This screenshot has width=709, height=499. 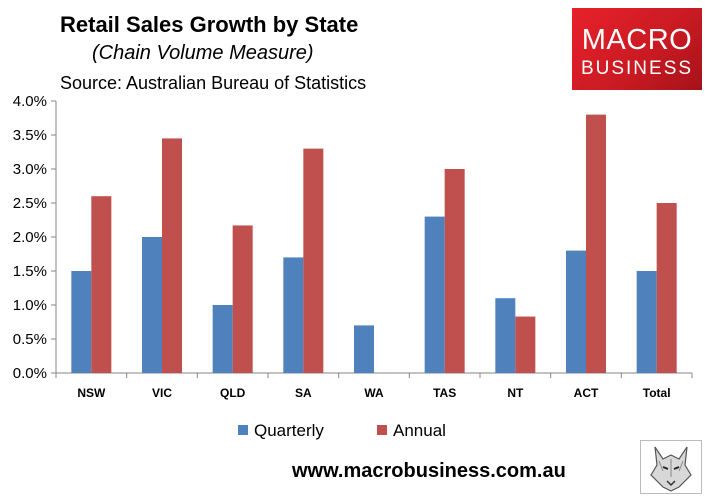 What do you see at coordinates (81, 322) in the screenshot?
I see `bar-quarterly-nsw` at bounding box center [81, 322].